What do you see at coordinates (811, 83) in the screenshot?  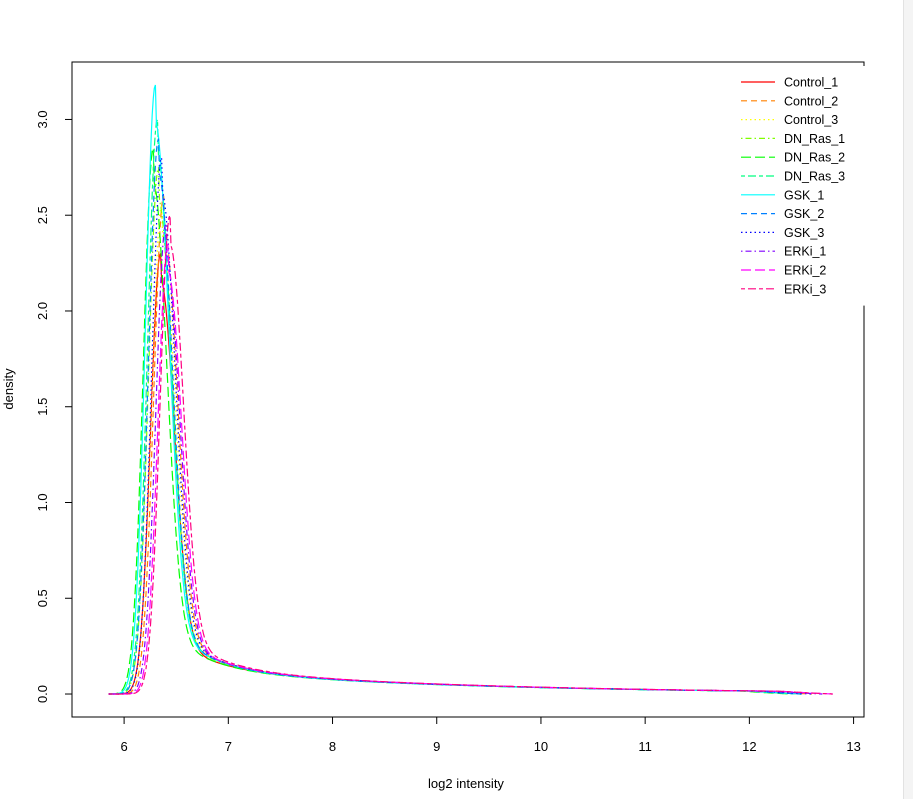 I see `legend-label: Control_1` at bounding box center [811, 83].